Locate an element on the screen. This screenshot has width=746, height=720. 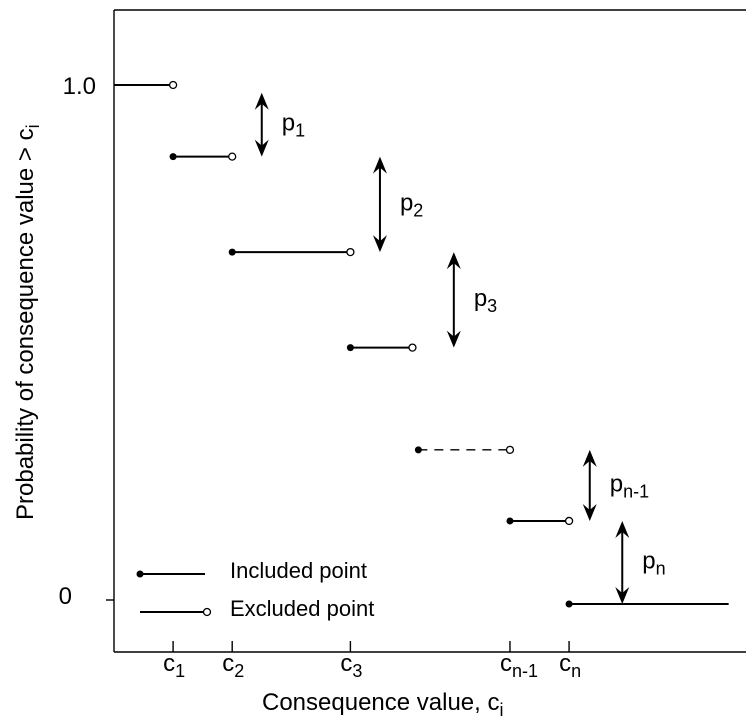
arrow-label: pn is located at coordinates (653, 562).